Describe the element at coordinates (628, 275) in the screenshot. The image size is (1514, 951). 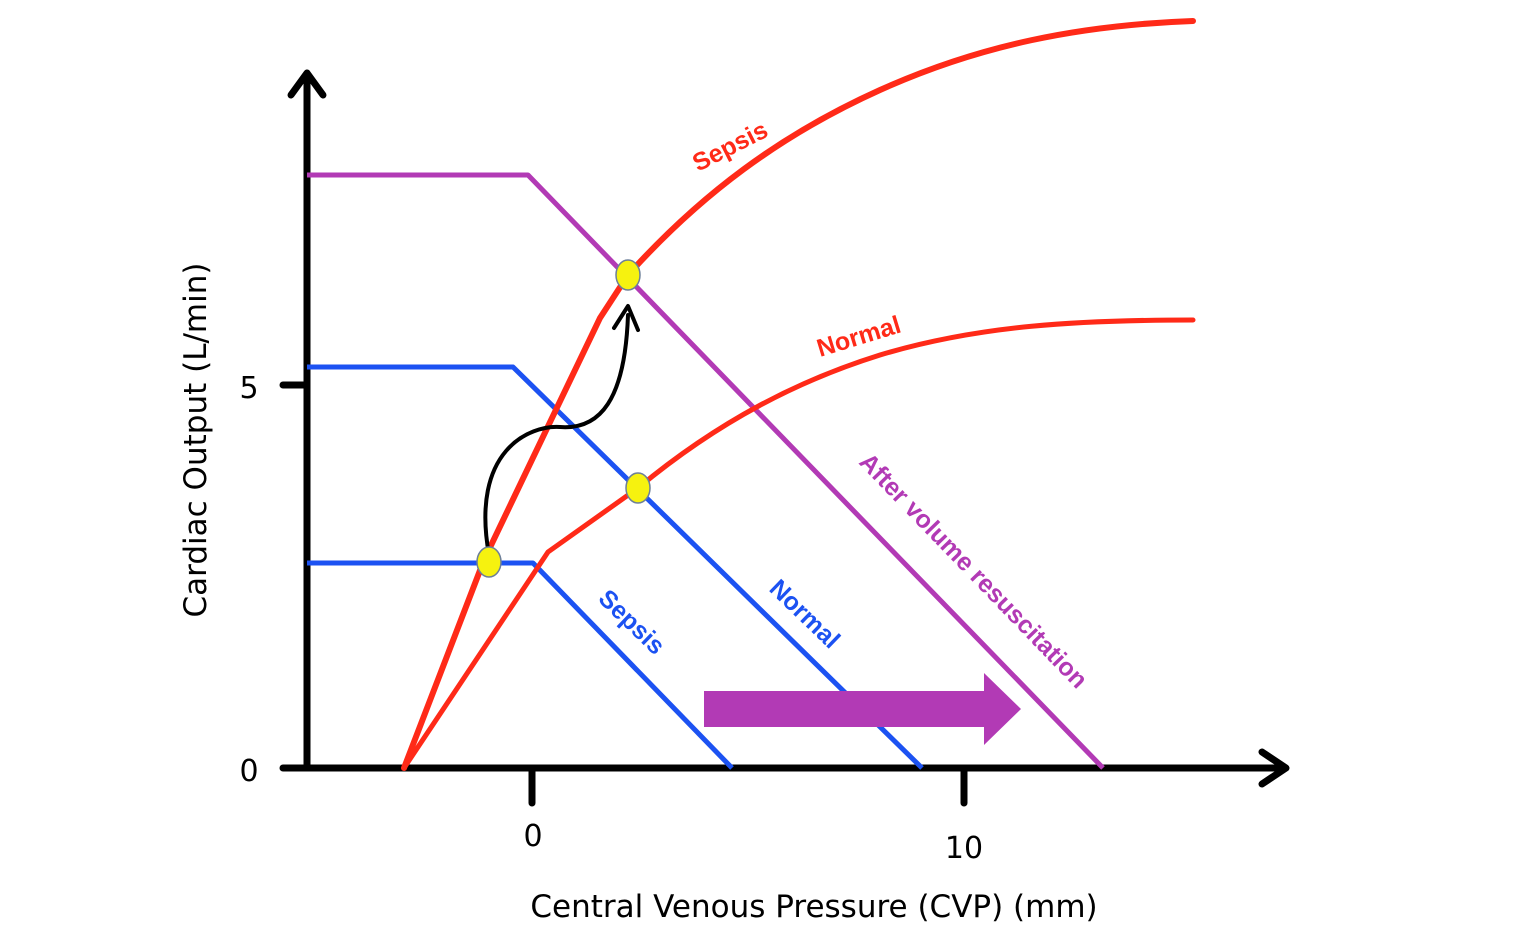
I see `equilibrium-point-after-volume` at that location.